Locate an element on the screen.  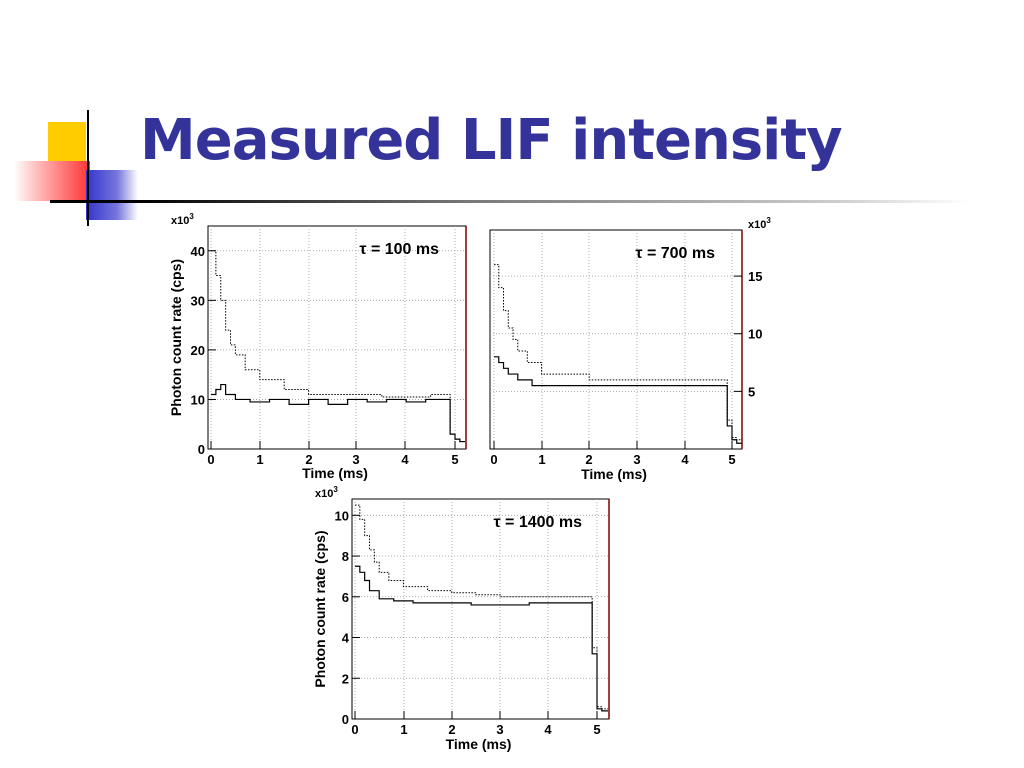
y-tick-label: 40 is located at coordinates (198, 251).